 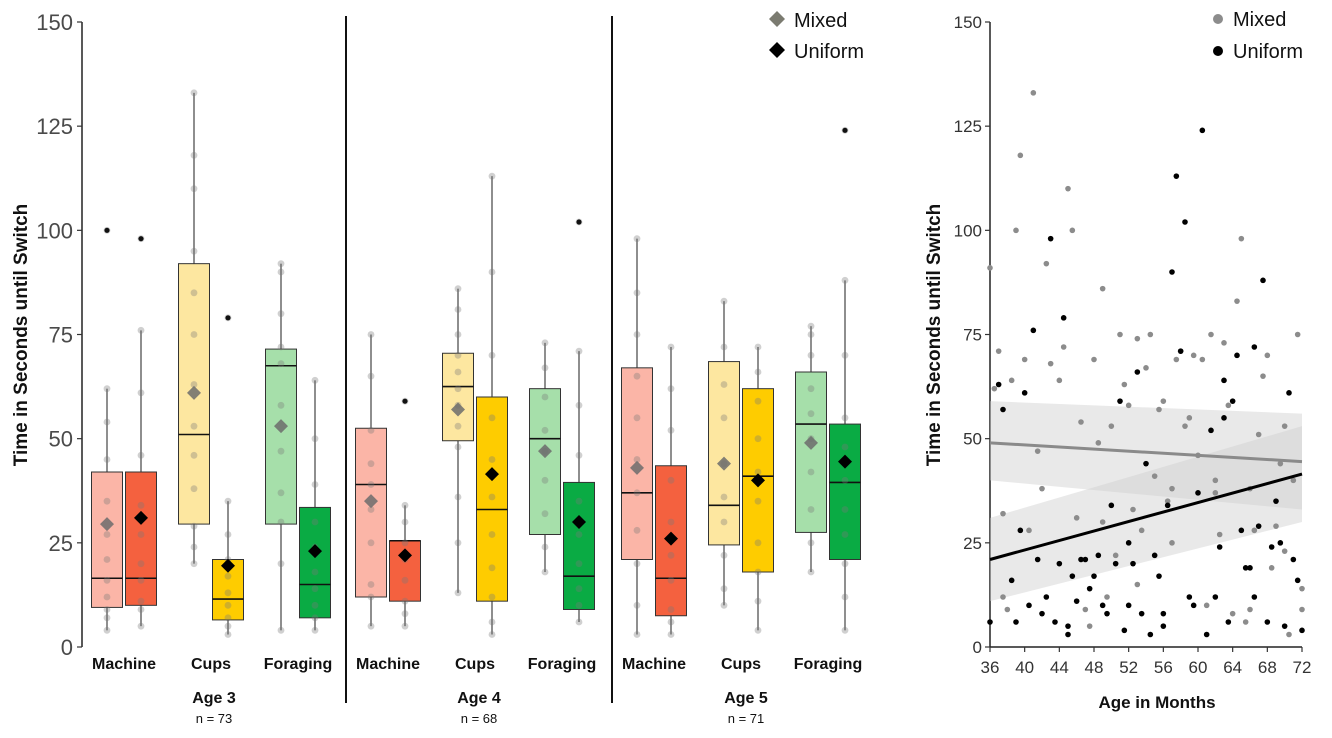 What do you see at coordinates (54, 230) in the screenshot?
I see `y-tick-label: 100` at bounding box center [54, 230].